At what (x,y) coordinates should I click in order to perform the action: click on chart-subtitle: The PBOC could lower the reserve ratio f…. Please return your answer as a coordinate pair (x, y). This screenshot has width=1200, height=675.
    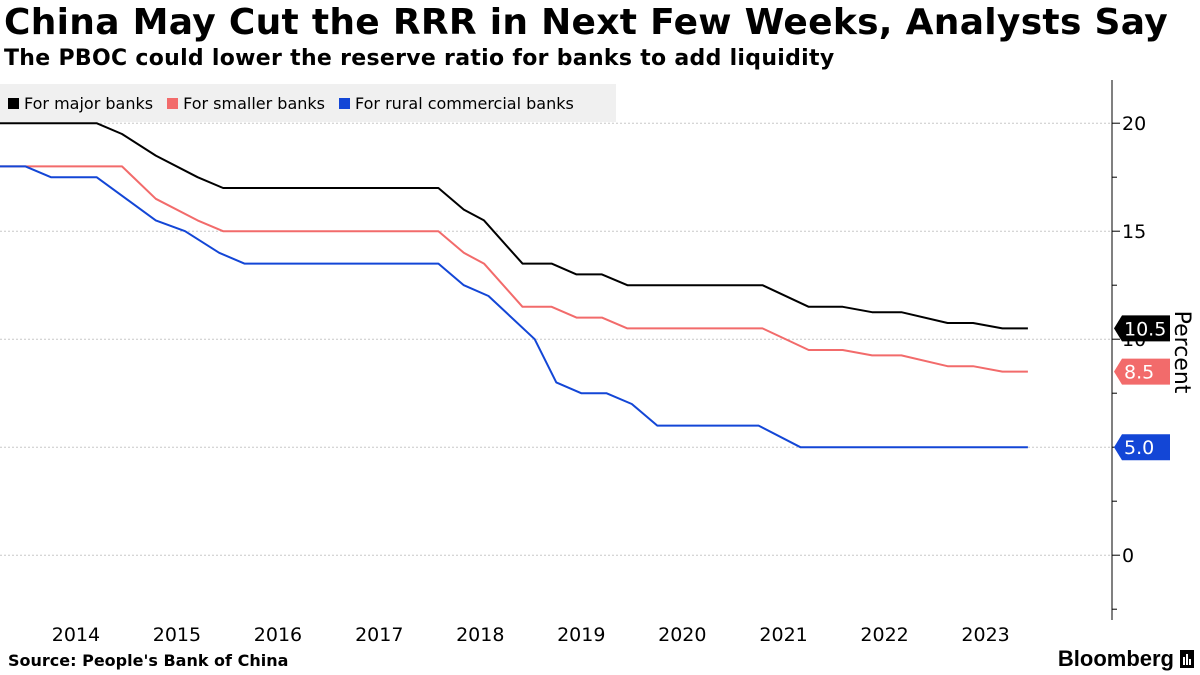
    Looking at the image, I should click on (419, 58).